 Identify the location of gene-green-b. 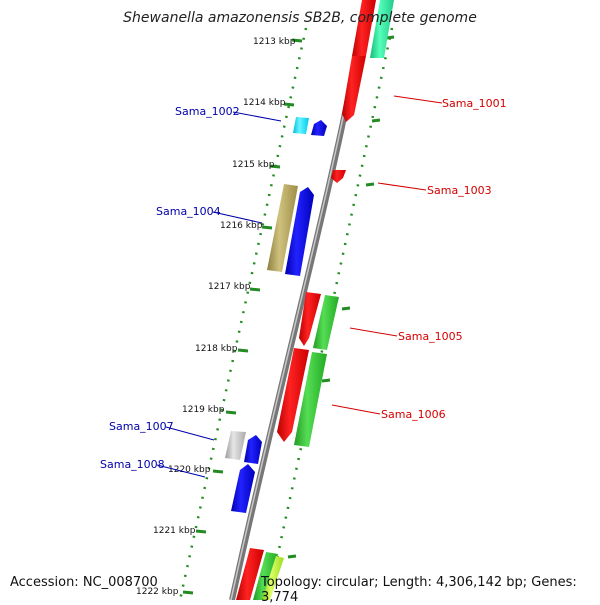
(310, 399).